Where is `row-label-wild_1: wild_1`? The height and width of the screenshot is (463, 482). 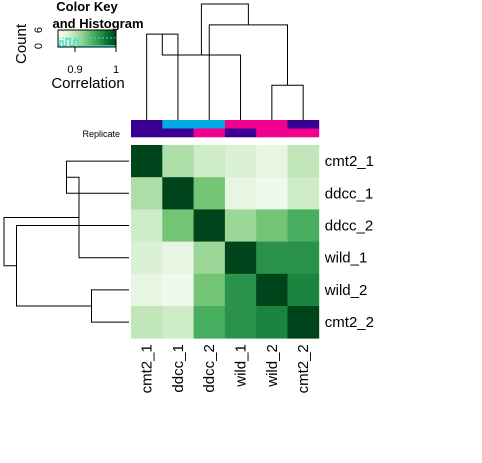
row-label-wild_1: wild_1 is located at coordinates (346, 258).